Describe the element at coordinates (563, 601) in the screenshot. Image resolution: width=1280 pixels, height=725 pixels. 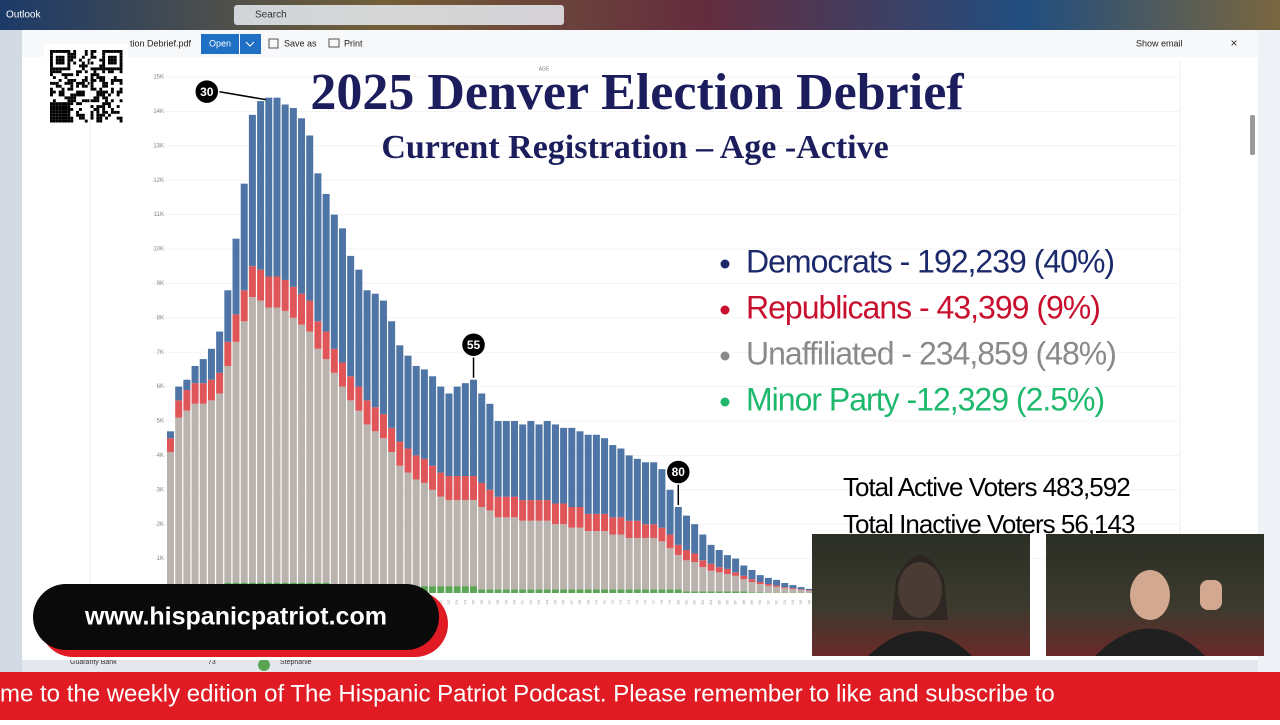
I see `x-tick-label: 66` at that location.